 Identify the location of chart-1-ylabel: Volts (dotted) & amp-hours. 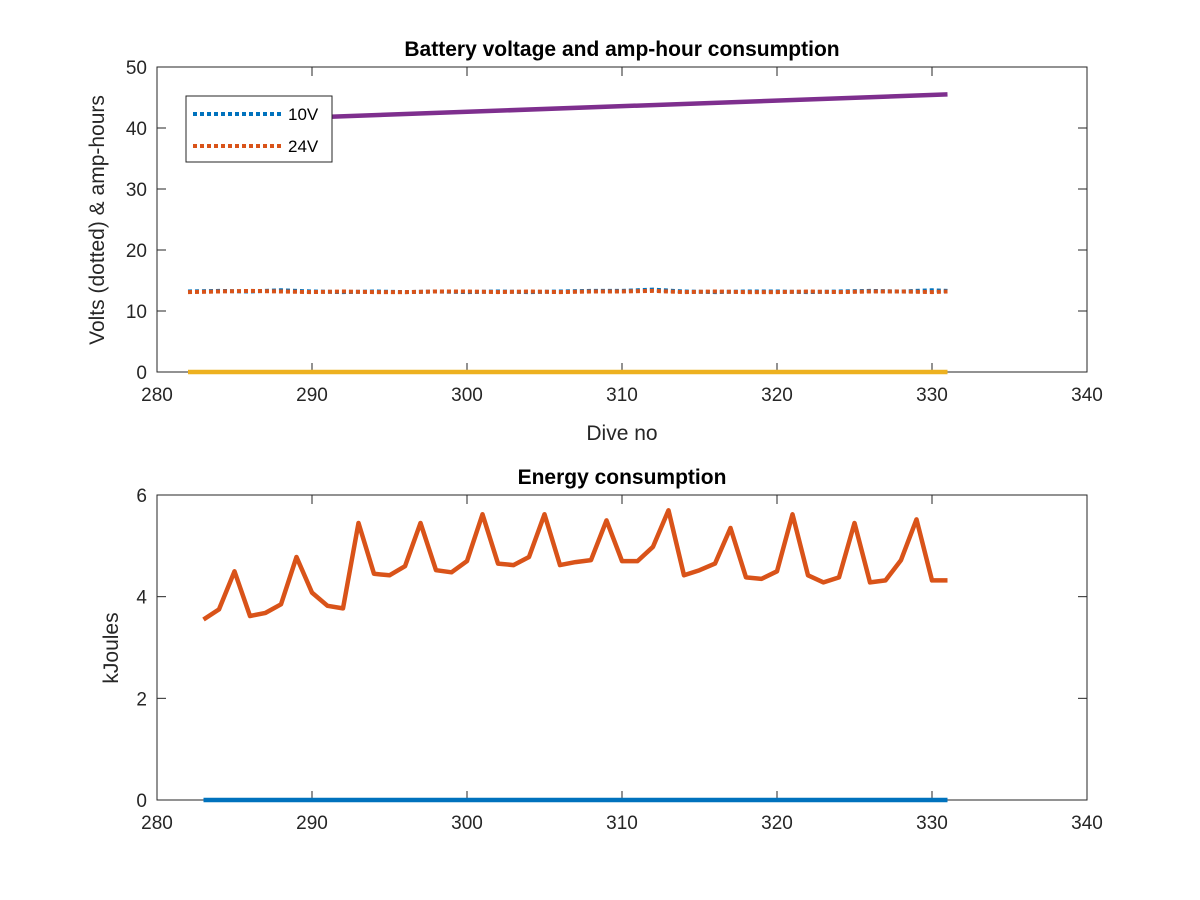
(97, 220).